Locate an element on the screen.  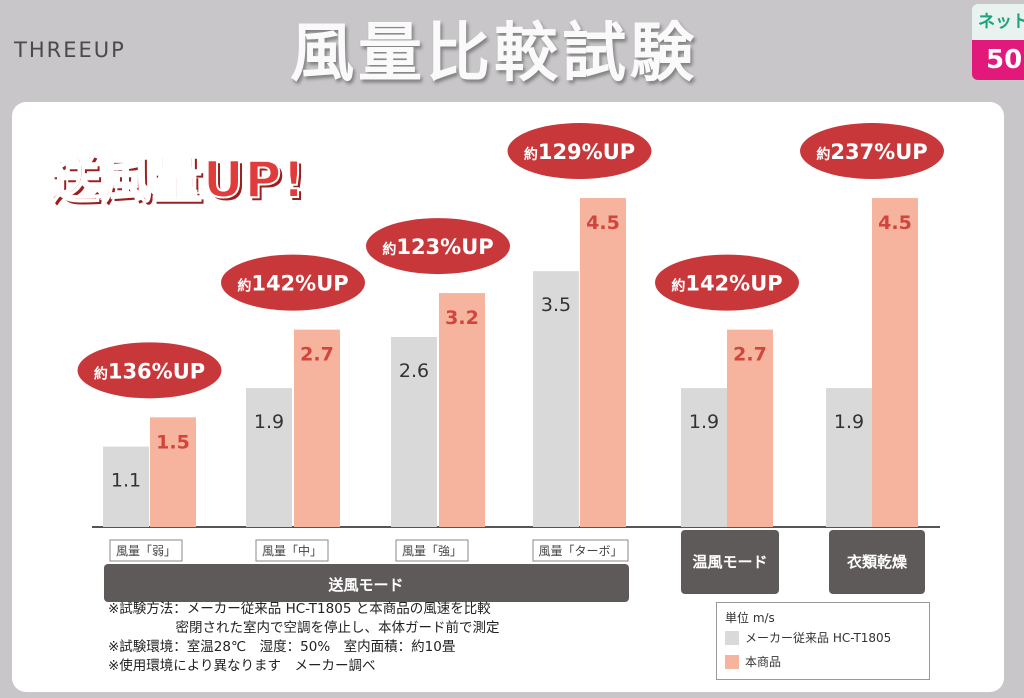
category-label: 風量「中」 is located at coordinates (292, 550).